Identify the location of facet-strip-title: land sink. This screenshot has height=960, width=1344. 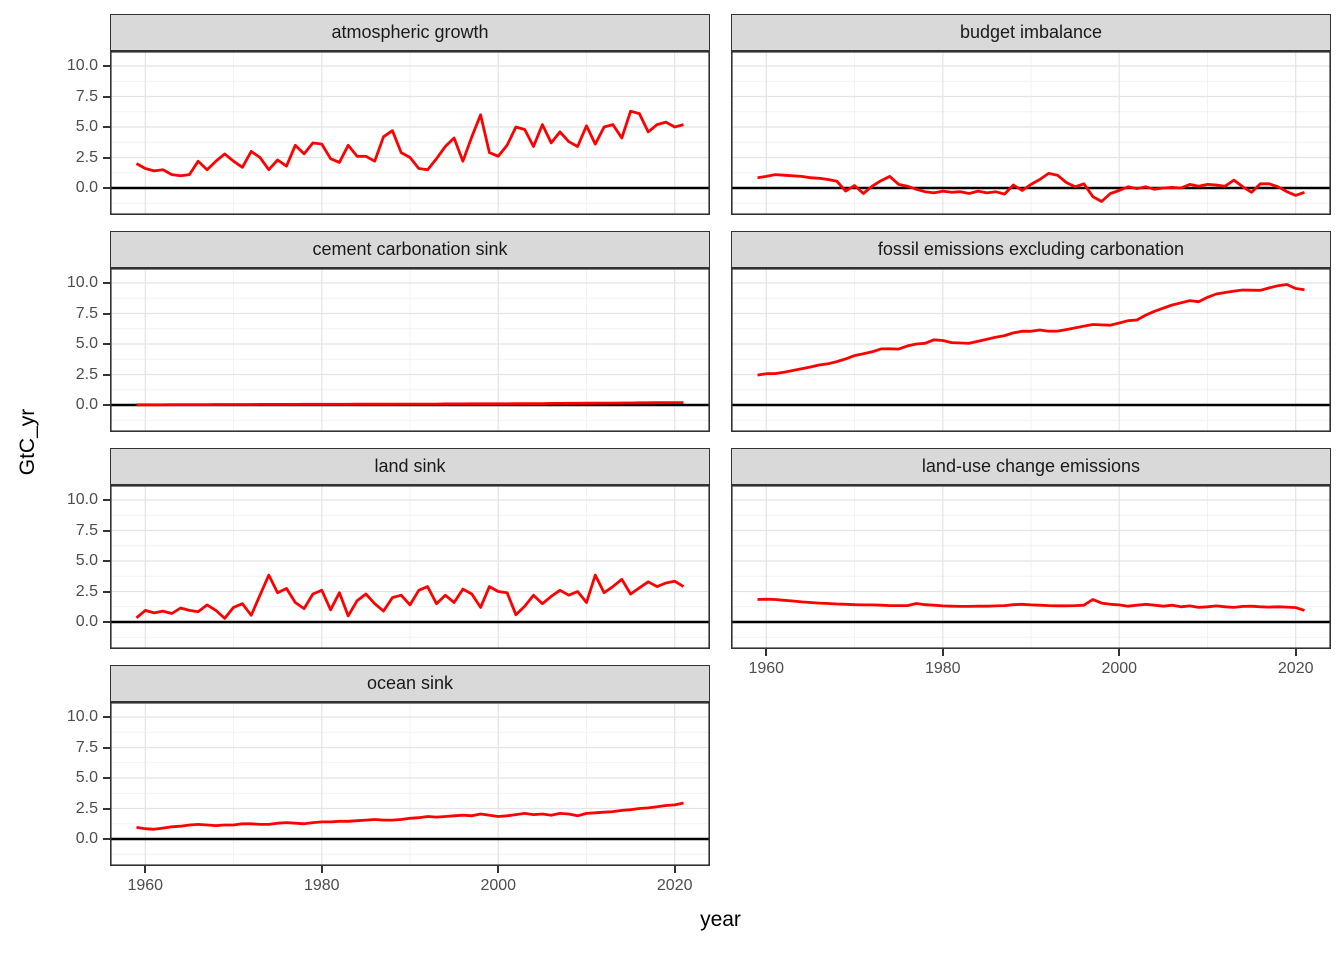
(410, 466).